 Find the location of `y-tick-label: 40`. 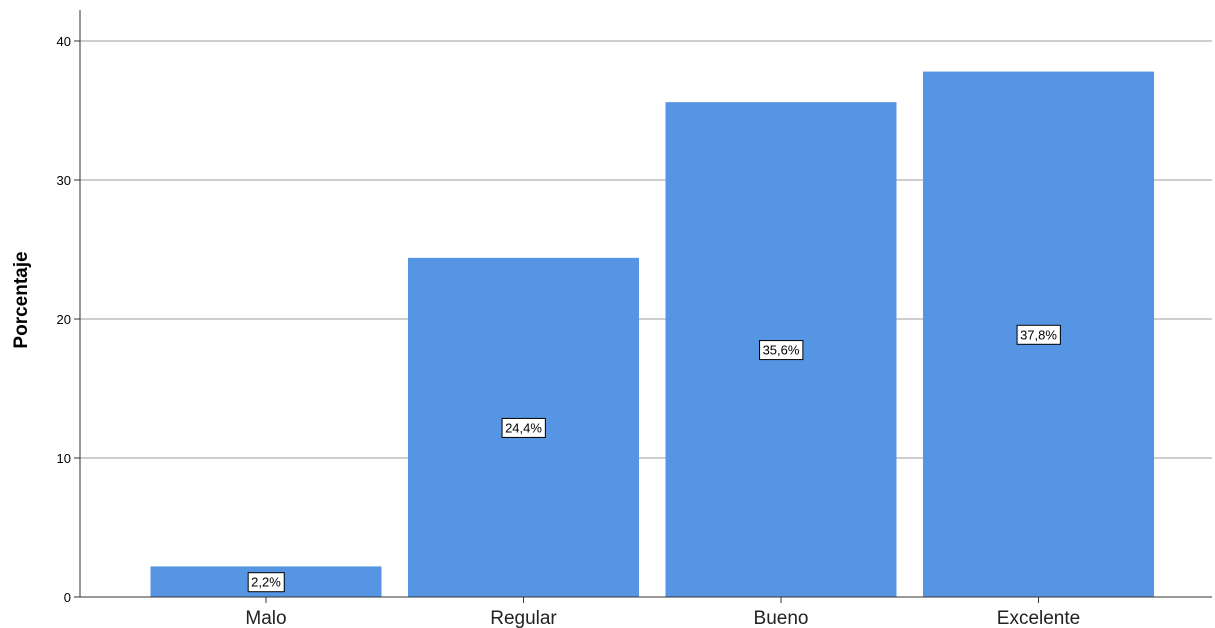

y-tick-label: 40 is located at coordinates (64, 41).